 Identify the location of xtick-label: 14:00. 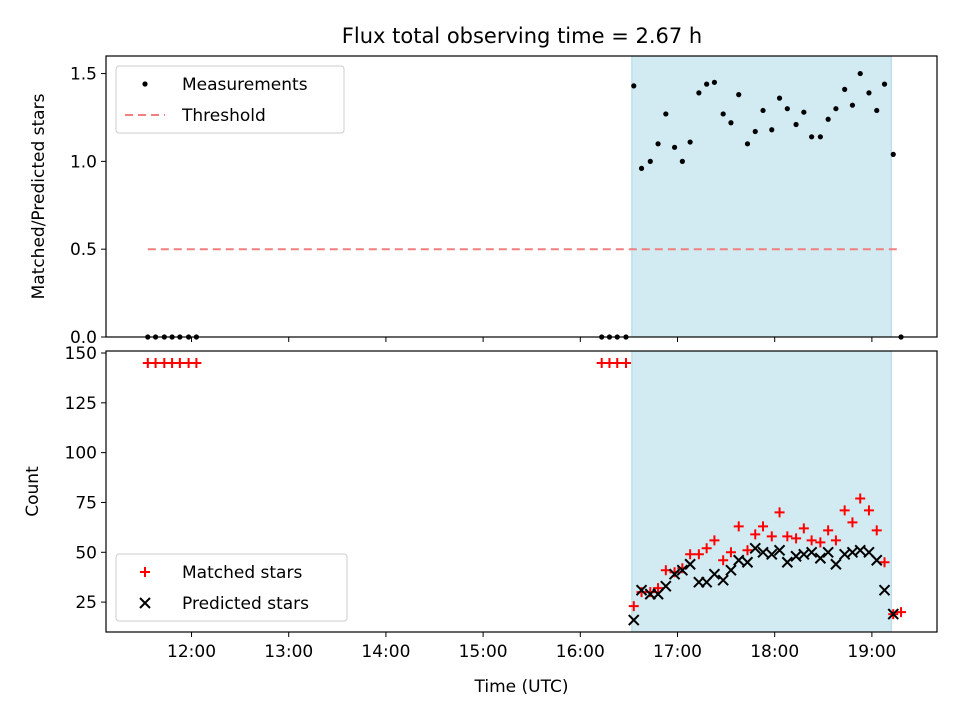
(385, 652).